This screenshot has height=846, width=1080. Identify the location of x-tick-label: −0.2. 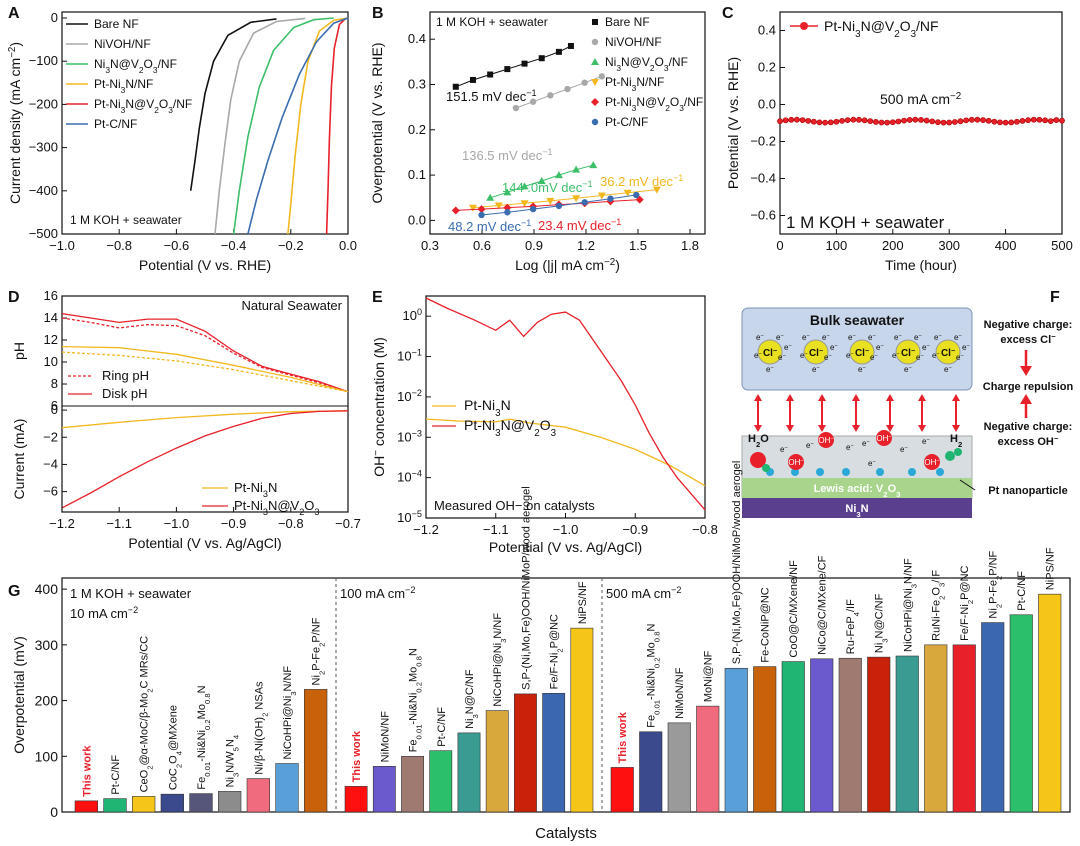
(291, 245).